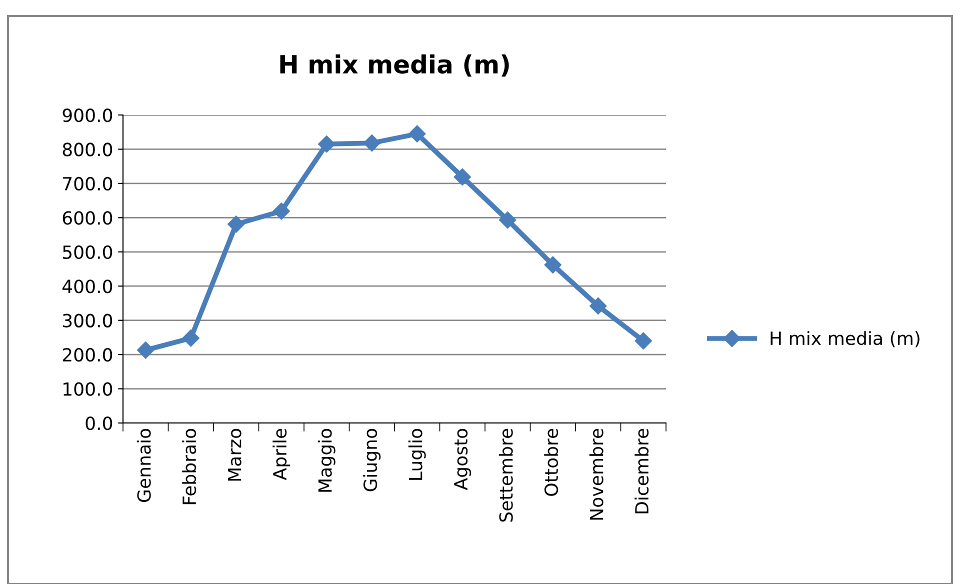  What do you see at coordinates (281, 454) in the screenshot?
I see `x-tick-label: Aprile` at bounding box center [281, 454].